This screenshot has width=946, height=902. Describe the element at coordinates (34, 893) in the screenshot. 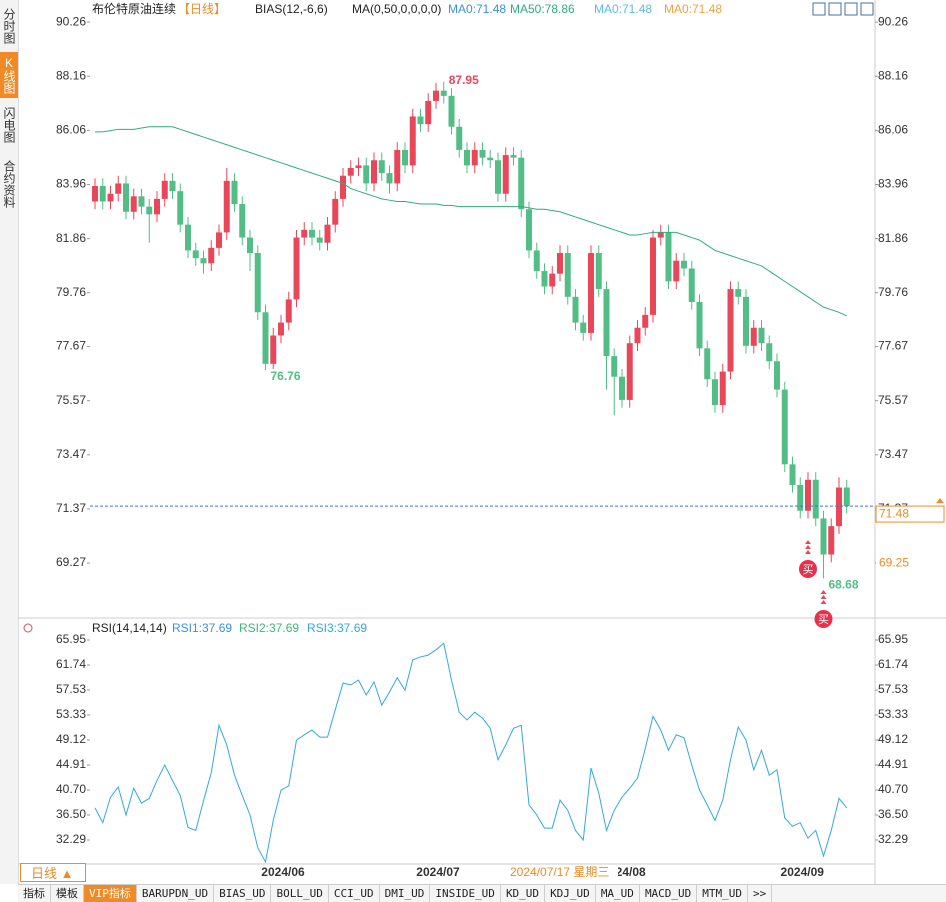

I see `indicator-tab: 指标` at that location.